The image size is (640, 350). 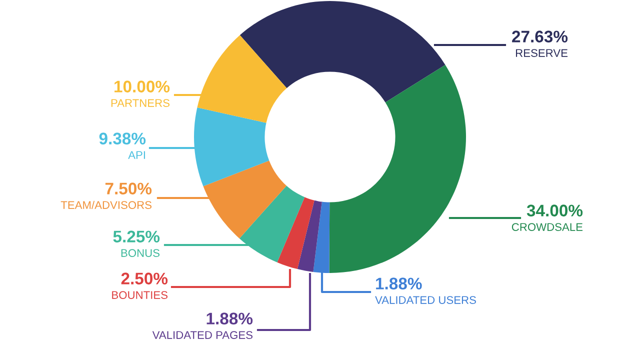 I want to click on slice-label: TEAM/ADVISORS, so click(x=106, y=204).